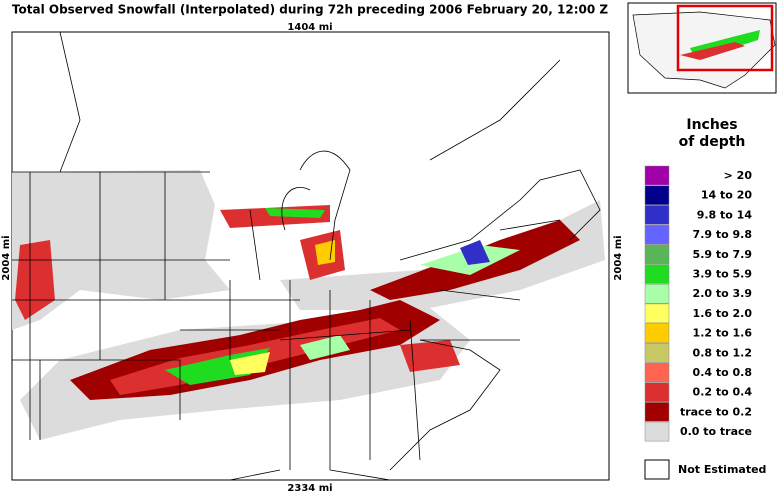 The width and height of the screenshot is (779, 495). Describe the element at coordinates (309, 487) in the screenshot. I see `bottom-scale: 2334 mi` at that location.